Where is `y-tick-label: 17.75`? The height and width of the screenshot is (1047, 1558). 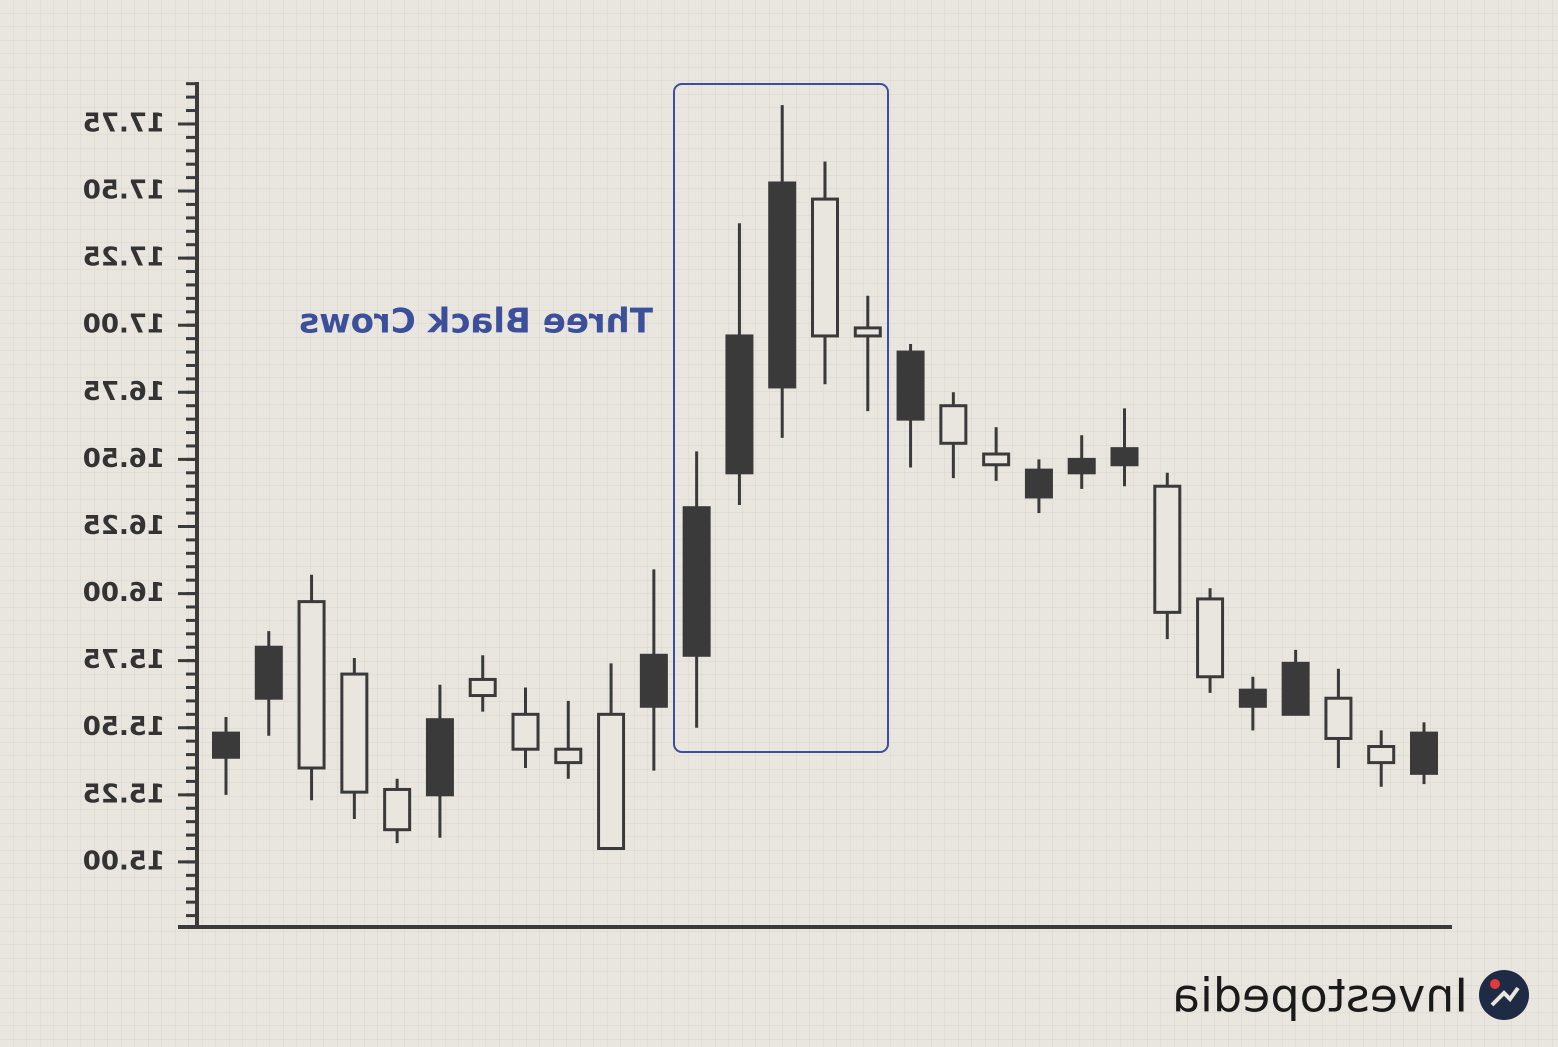
y-tick-label: 17.75 is located at coordinates (124, 123).